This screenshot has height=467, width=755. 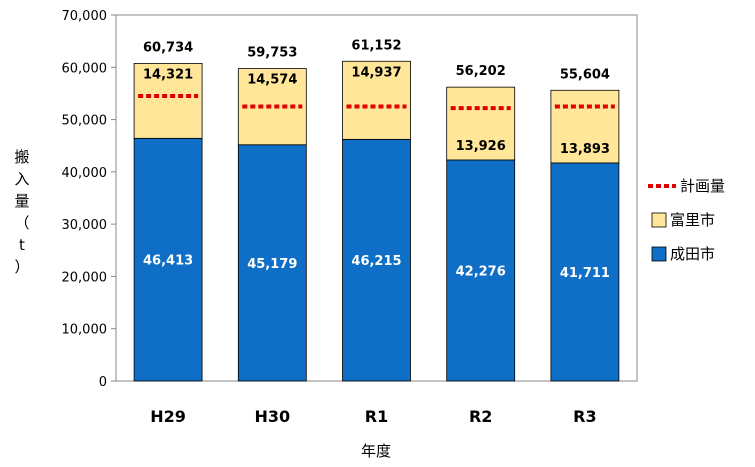 What do you see at coordinates (22, 245) in the screenshot?
I see `y-axis-title-char: t` at bounding box center [22, 245].